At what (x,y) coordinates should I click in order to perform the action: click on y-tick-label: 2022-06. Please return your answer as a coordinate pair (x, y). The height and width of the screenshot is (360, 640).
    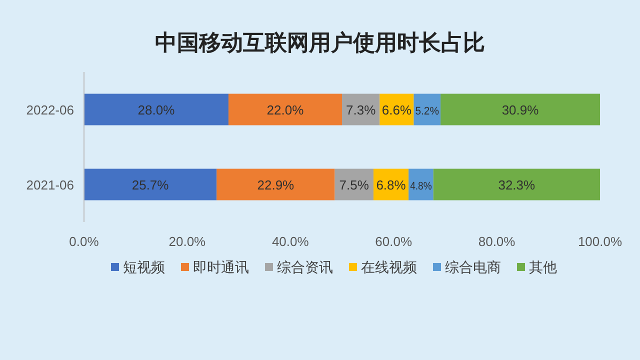
    Looking at the image, I should click on (50, 110).